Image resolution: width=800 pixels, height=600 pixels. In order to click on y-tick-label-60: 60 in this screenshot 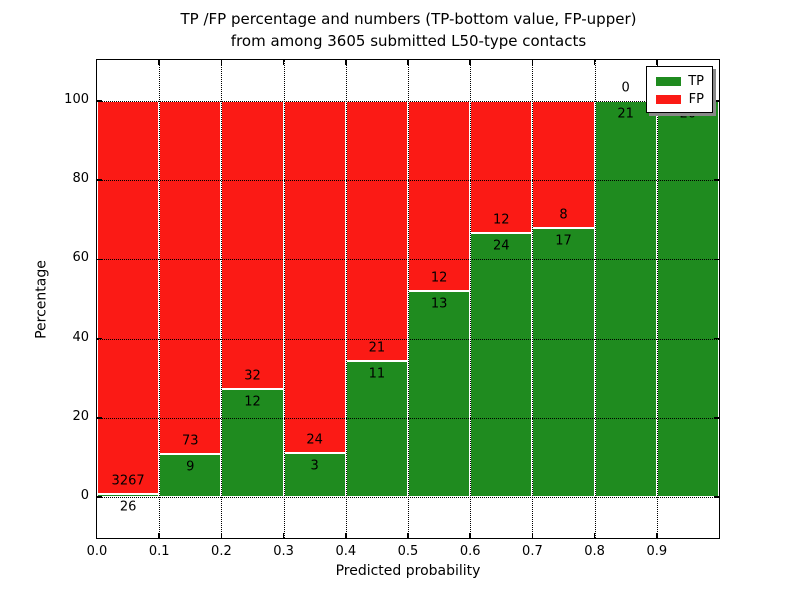, I will do `click(80, 258)`.